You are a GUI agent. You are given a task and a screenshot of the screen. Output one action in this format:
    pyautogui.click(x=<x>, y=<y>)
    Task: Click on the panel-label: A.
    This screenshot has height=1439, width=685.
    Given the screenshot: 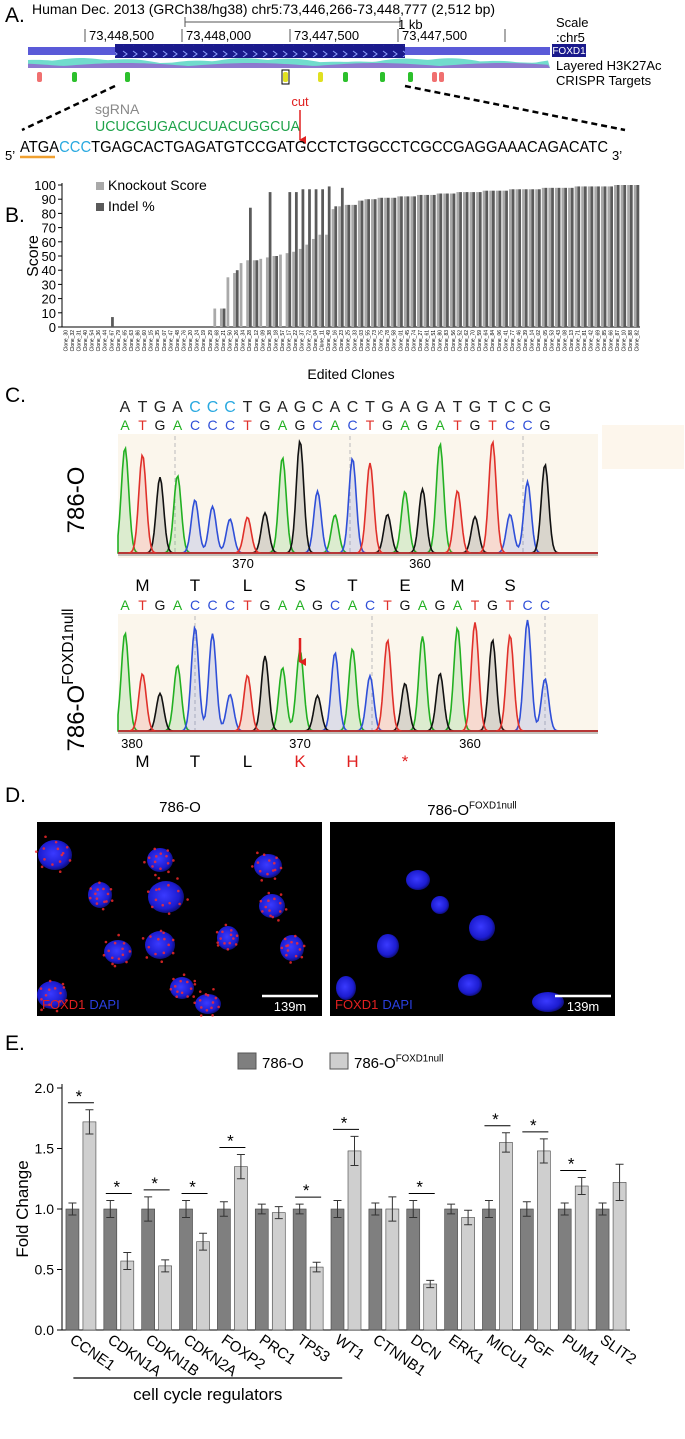 What is the action you would take?
    pyautogui.click(x=15, y=15)
    